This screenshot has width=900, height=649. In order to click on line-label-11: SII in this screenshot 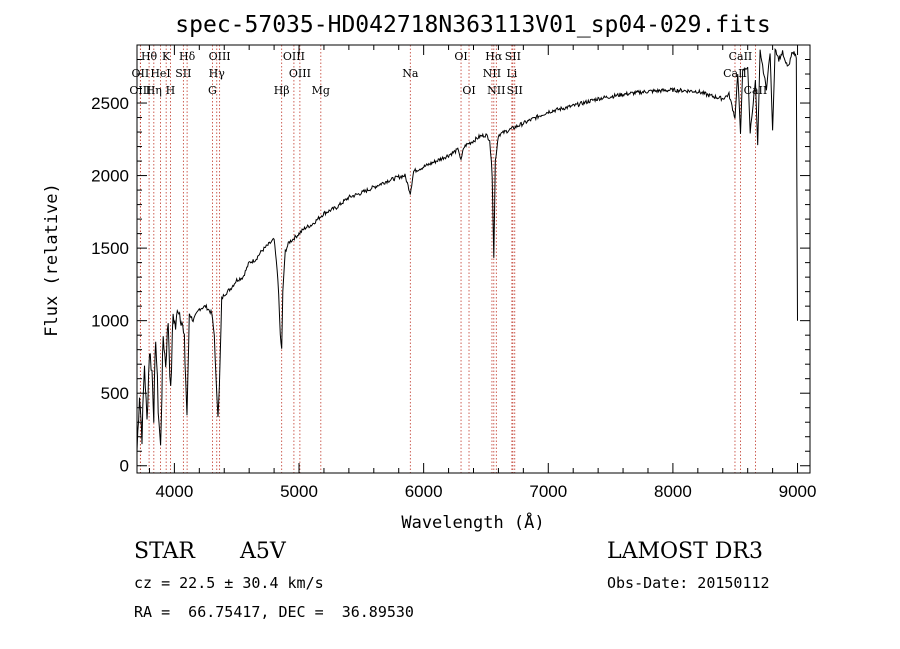, I will do `click(183, 73)`.